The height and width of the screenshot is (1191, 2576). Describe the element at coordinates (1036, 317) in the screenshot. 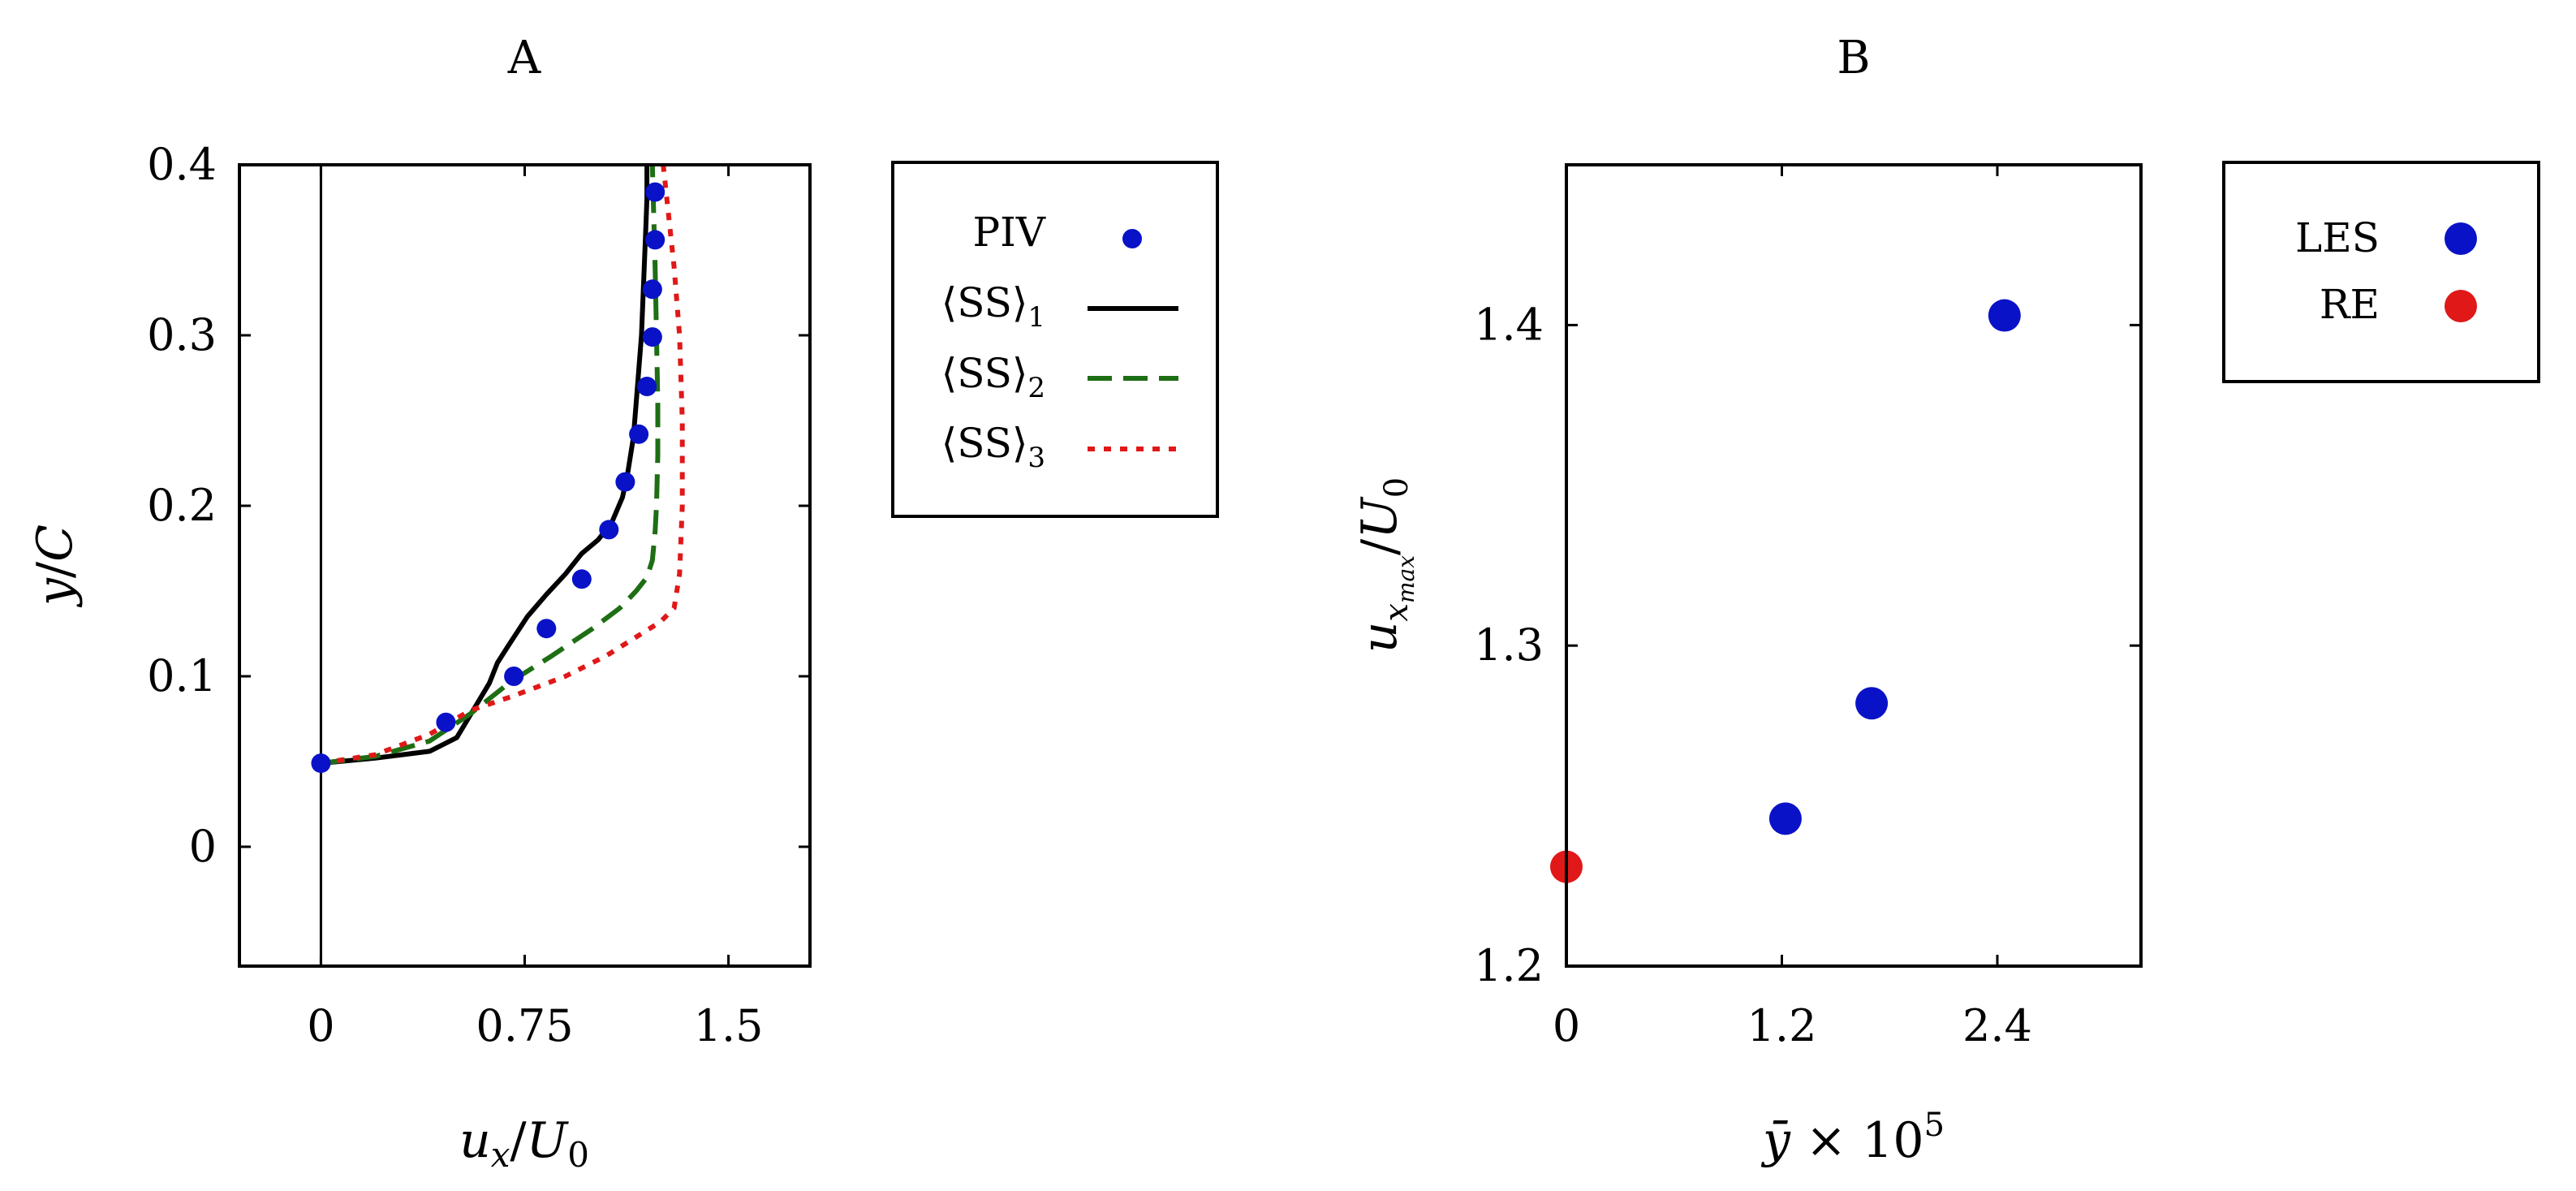

I see `legend-label-ss1-sub: 1` at that location.